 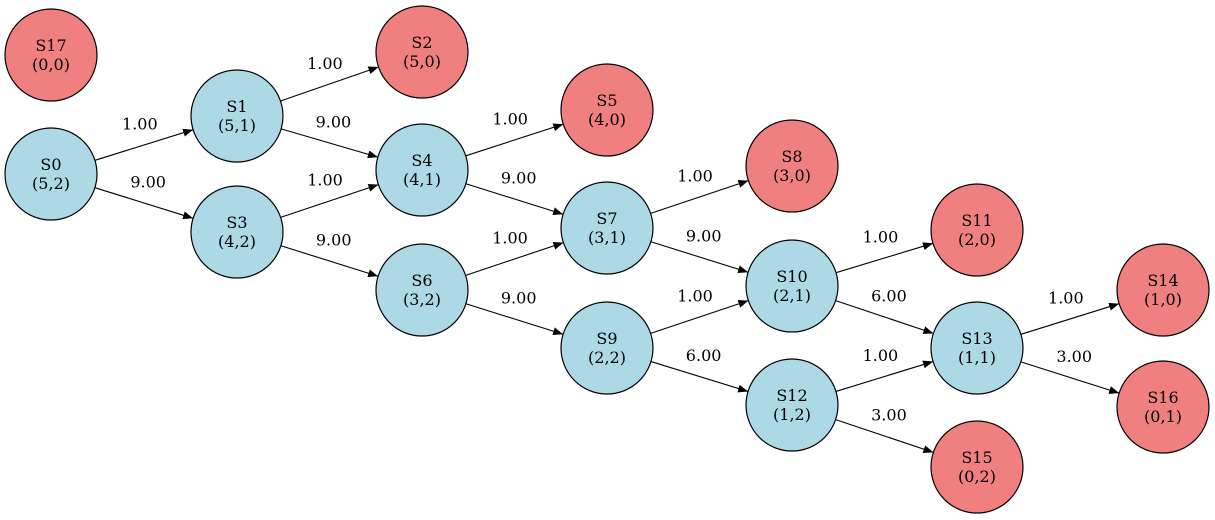 What do you see at coordinates (1162, 280) in the screenshot?
I see `node-id-label: S14` at bounding box center [1162, 280].